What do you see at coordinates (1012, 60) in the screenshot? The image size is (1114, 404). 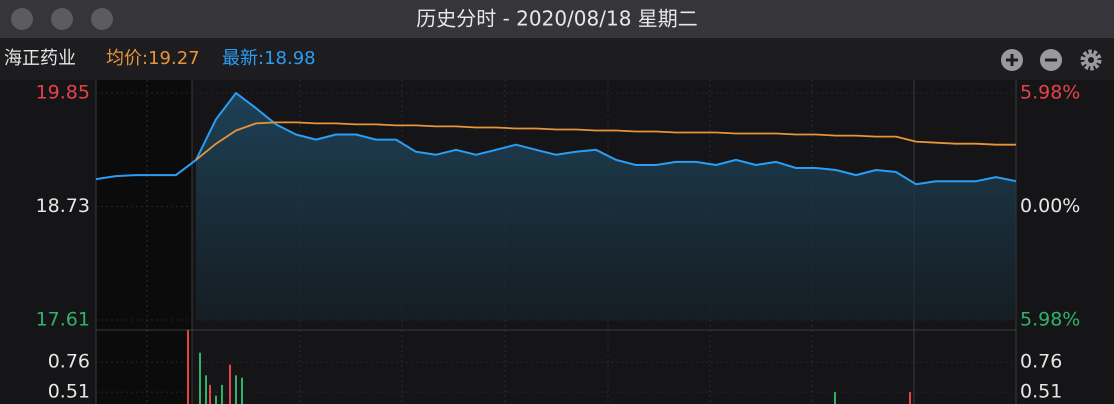 I see `zoom-in-icon` at bounding box center [1012, 60].